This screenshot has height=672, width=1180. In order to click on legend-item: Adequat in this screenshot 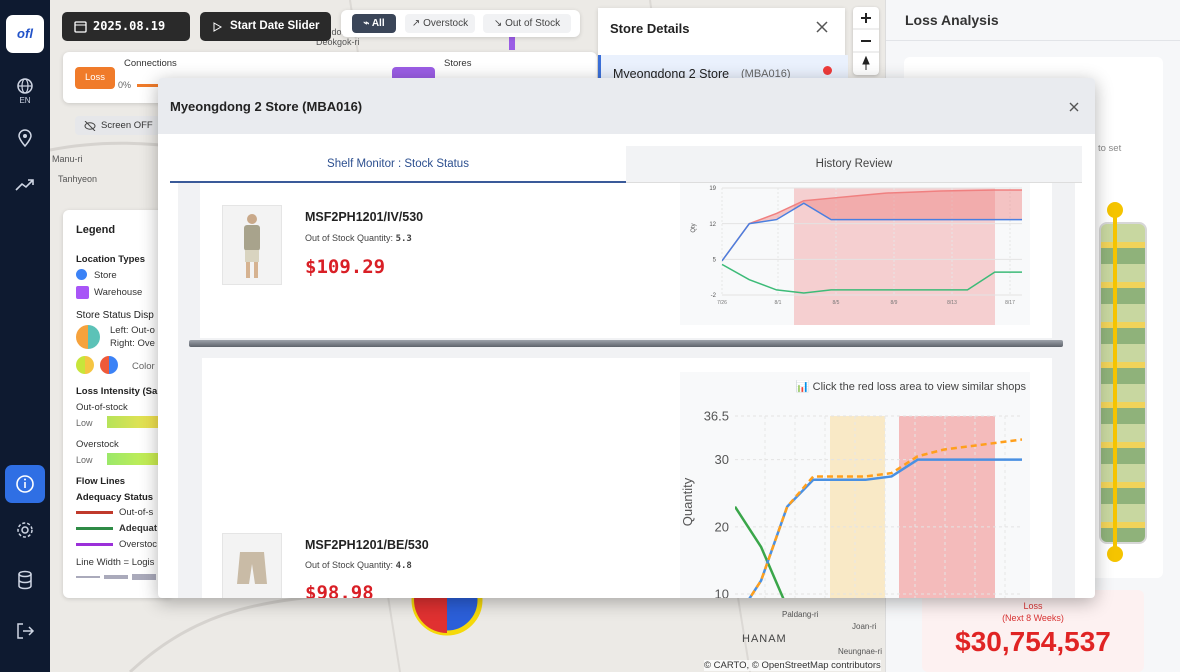, I will do `click(138, 528)`.